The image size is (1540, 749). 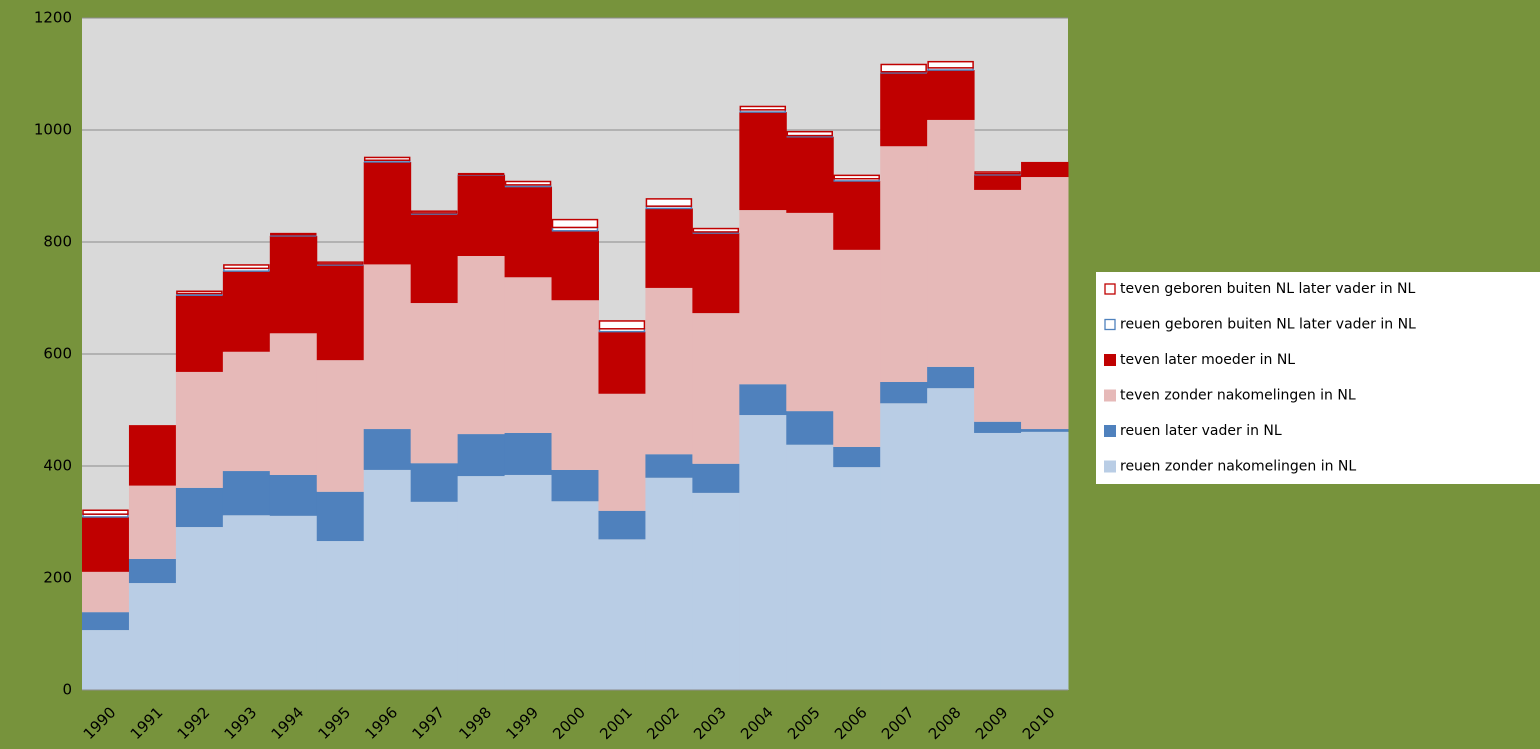 What do you see at coordinates (1238, 396) in the screenshot?
I see `legend-label: teven zonder nakomelingen in NL` at bounding box center [1238, 396].